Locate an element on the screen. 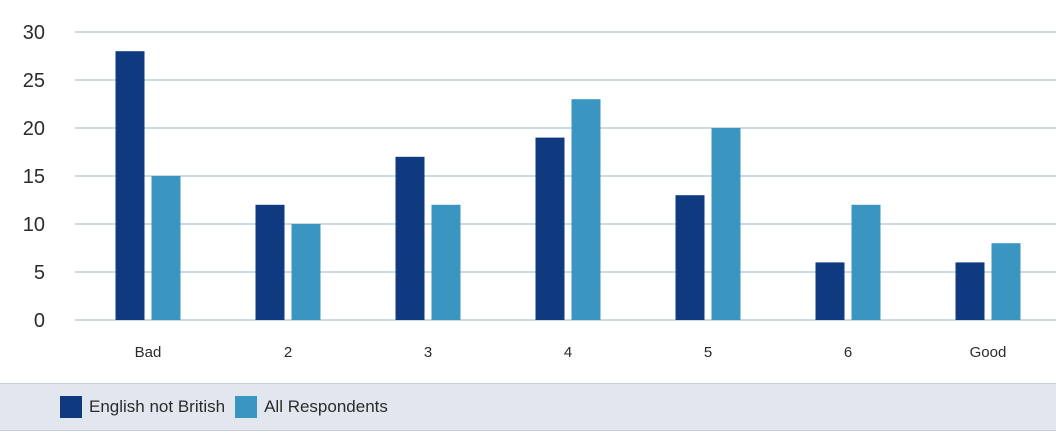 This screenshot has width=1056, height=434. legend: English not British All Respondents is located at coordinates (528, 407).